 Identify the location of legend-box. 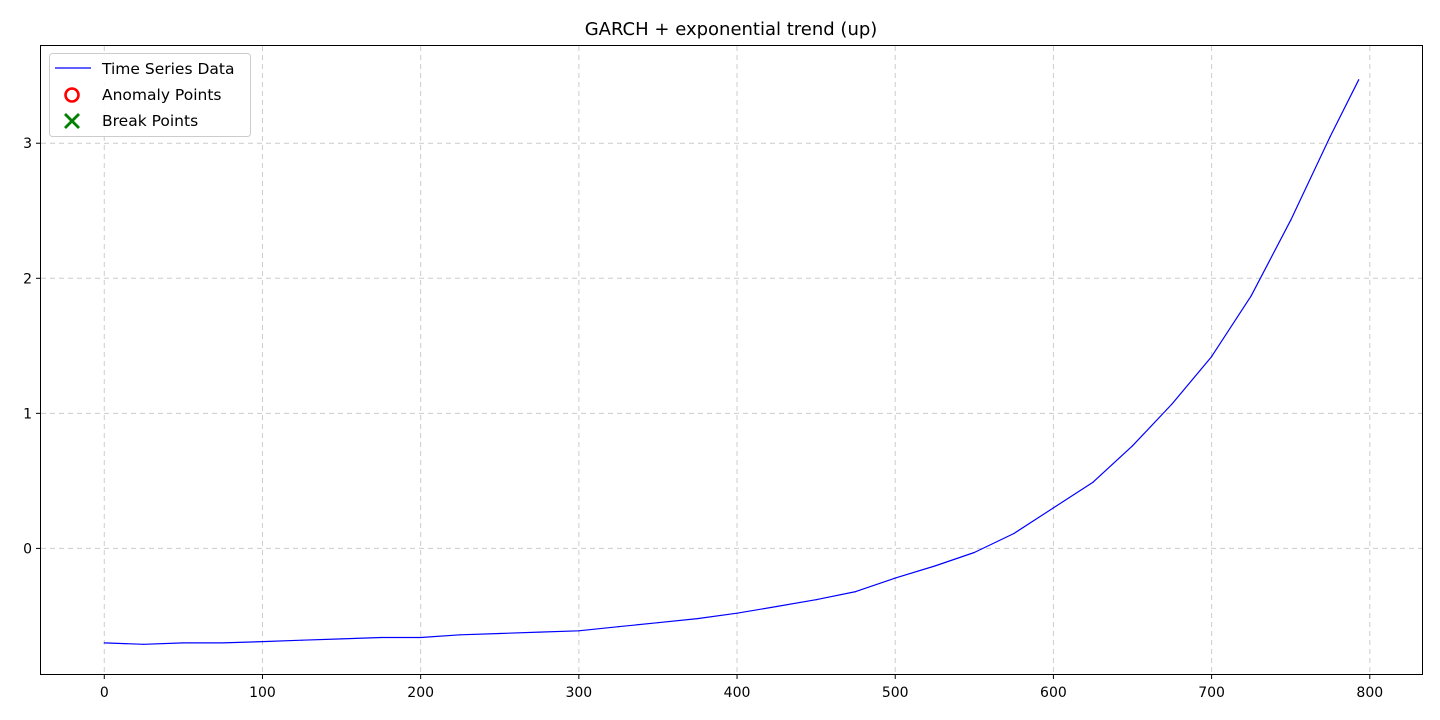
(150, 95).